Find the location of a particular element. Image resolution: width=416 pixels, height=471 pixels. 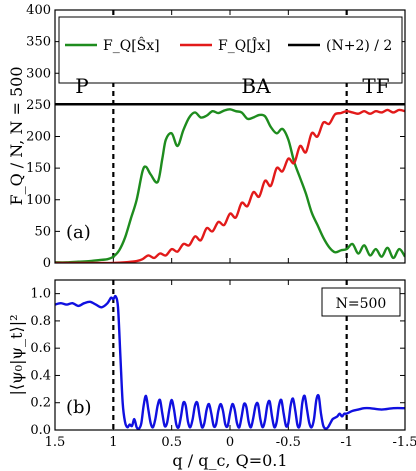

n-annotation: N=500 is located at coordinates (361, 304).